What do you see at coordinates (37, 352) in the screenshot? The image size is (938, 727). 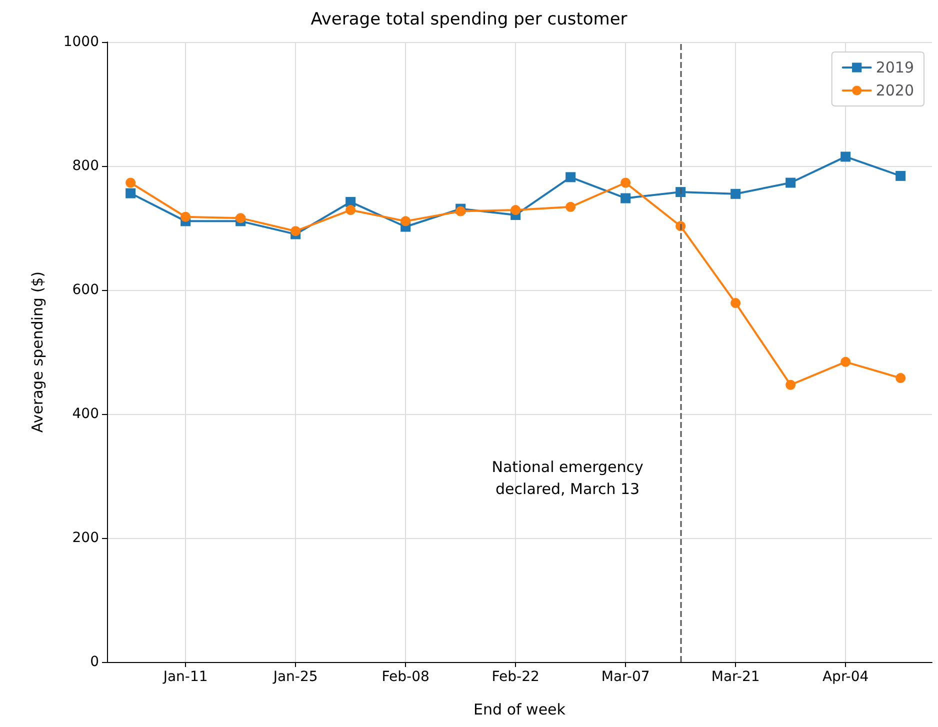 I see `y-axis-title: Average spending ($)` at bounding box center [37, 352].